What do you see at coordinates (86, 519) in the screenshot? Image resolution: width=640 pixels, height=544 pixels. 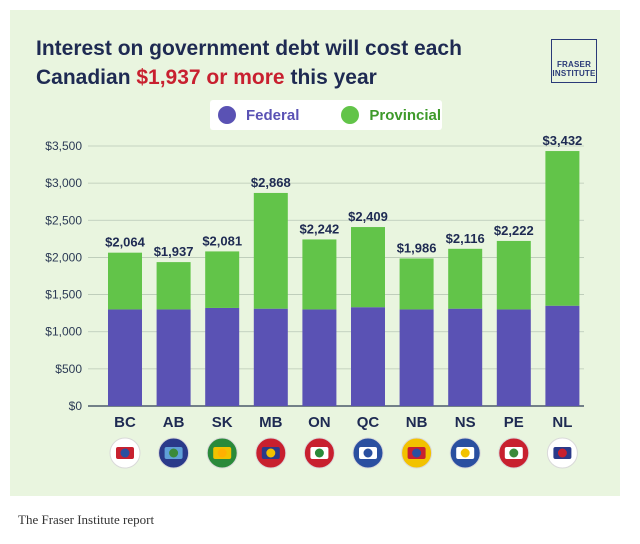 I see `source-caption: The Fraser Institute report` at bounding box center [86, 519].